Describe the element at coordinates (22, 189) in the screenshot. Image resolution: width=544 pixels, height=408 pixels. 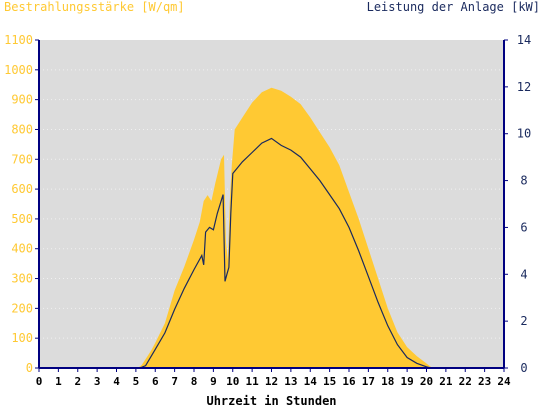
I see `left-tick-label: 600` at that location.